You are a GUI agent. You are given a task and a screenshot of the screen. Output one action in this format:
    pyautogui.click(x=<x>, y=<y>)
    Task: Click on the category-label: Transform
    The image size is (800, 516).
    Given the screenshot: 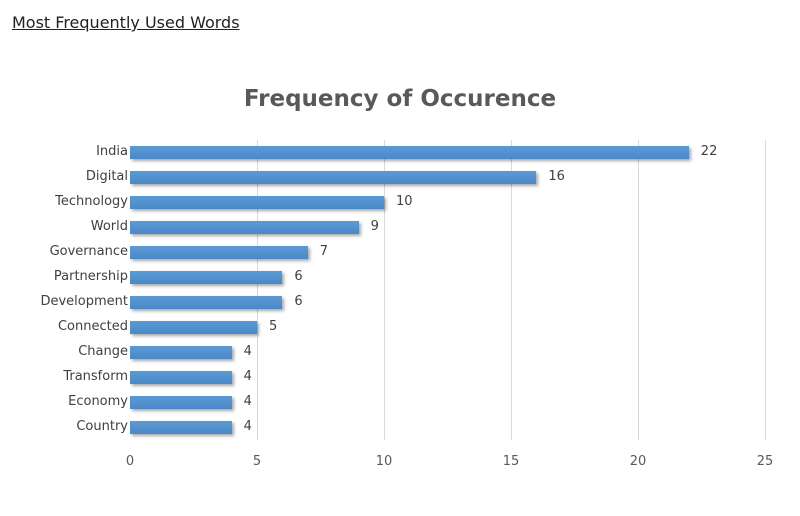 What is the action you would take?
    pyautogui.click(x=95, y=376)
    